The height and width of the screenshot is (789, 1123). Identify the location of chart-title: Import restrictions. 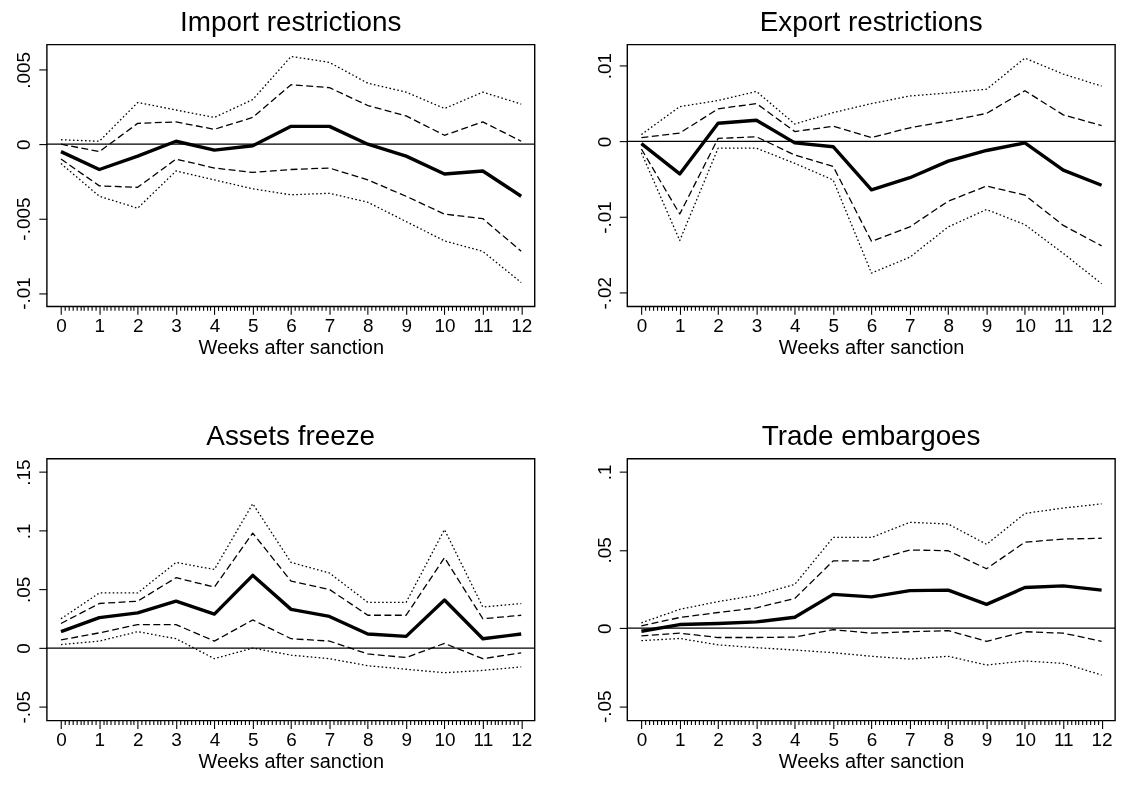
(291, 21).